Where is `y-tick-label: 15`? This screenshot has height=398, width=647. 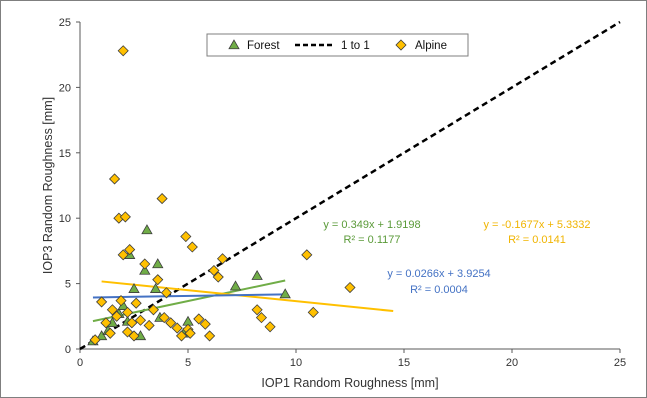 y-tick-label: 15 is located at coordinates (65, 154).